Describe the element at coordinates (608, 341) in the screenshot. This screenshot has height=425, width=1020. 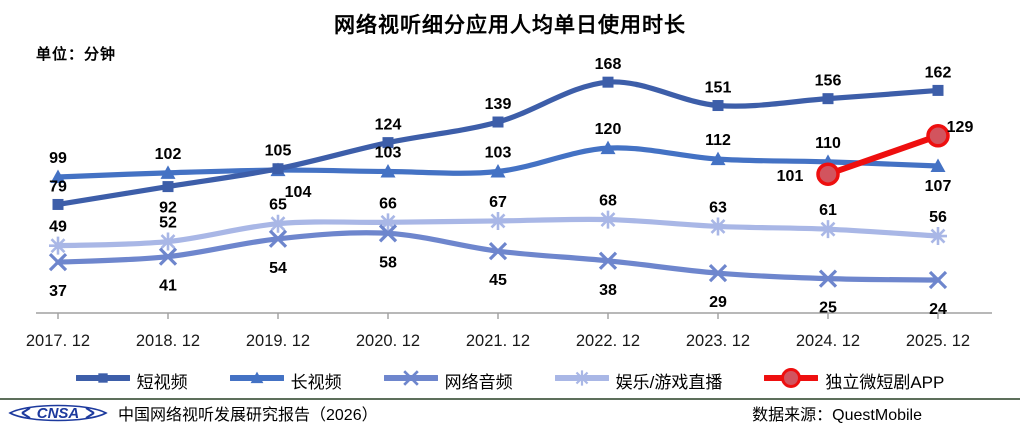
I see `x-axis-label: 2022. 12` at that location.